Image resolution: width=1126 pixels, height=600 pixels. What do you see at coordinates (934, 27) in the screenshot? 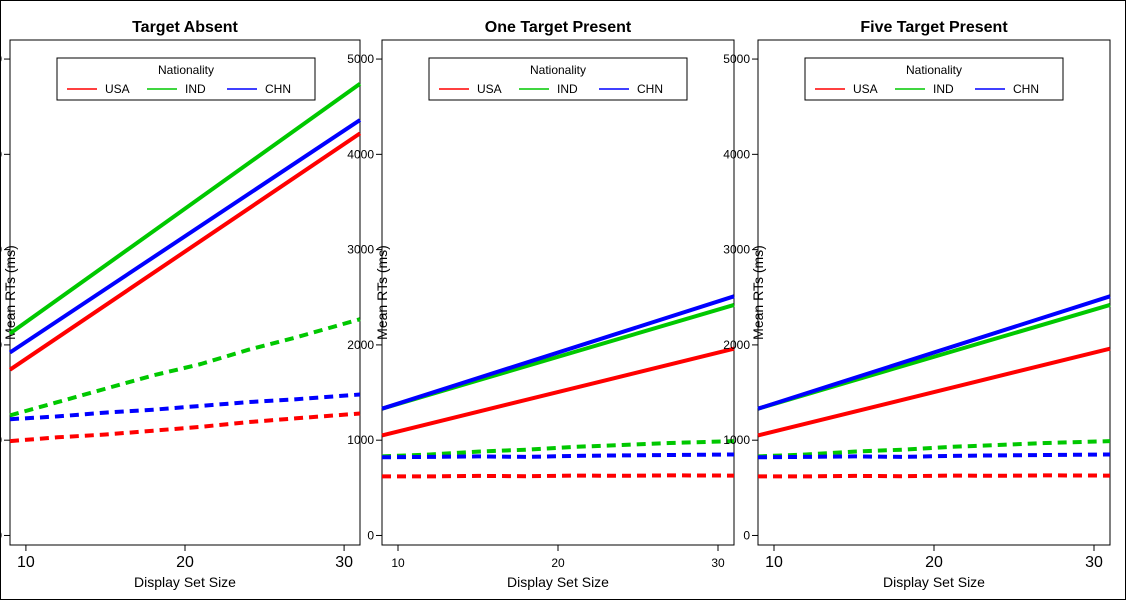
I see `panel-title: Five Target Present` at bounding box center [934, 27].